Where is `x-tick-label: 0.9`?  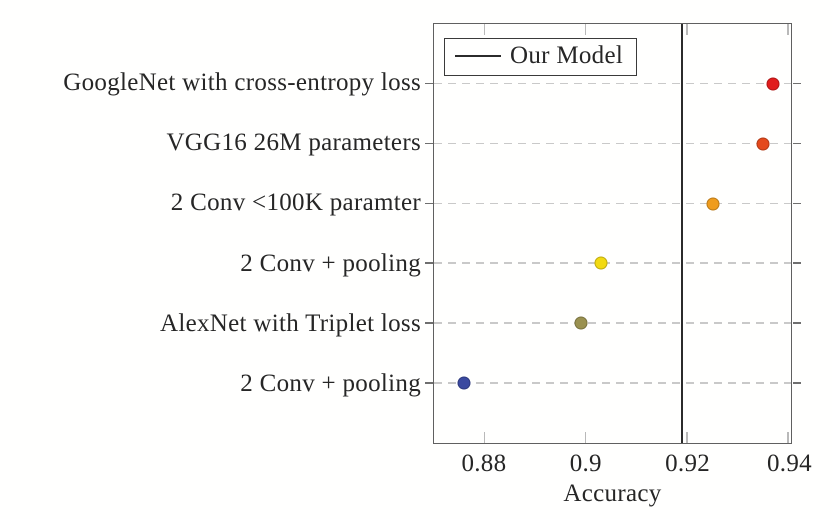 x-tick-label: 0.9 is located at coordinates (585, 463).